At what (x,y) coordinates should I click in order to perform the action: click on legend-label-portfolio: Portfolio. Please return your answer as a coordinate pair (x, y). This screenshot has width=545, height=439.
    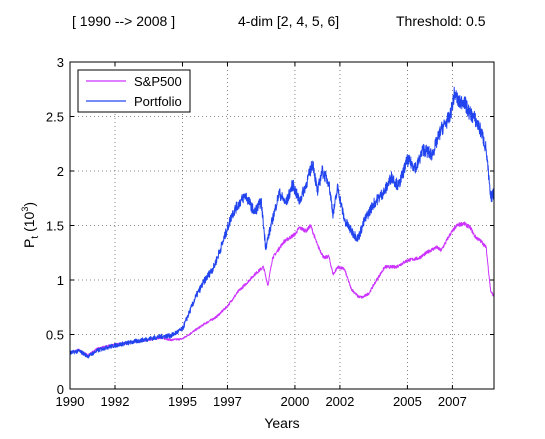
    Looking at the image, I should click on (158, 101).